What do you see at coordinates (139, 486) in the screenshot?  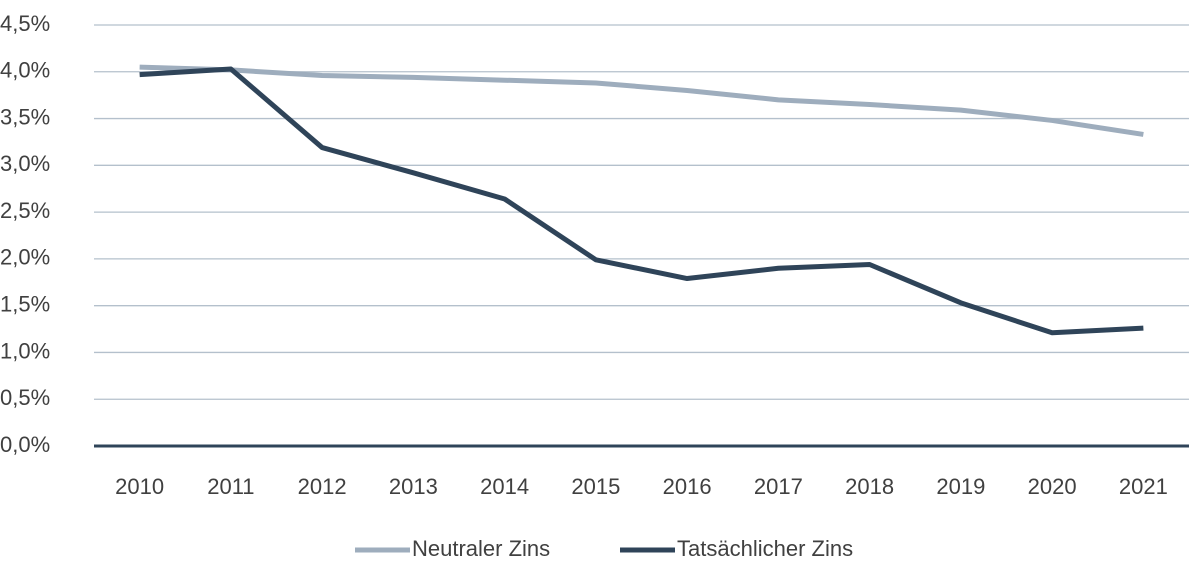 I see `x-tick-label: 2010` at bounding box center [139, 486].